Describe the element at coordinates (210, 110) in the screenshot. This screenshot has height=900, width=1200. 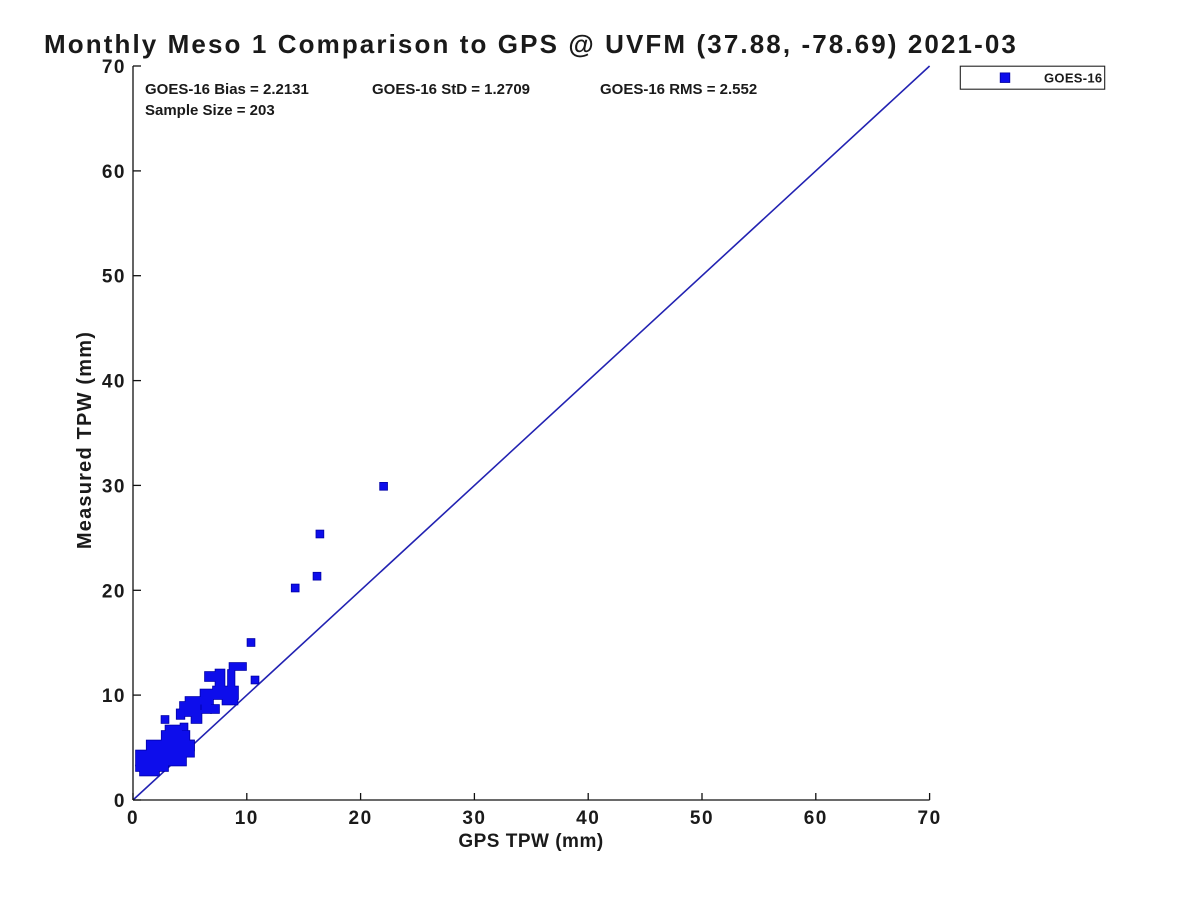
I see `svg-text: Sample Size = 203` at that location.